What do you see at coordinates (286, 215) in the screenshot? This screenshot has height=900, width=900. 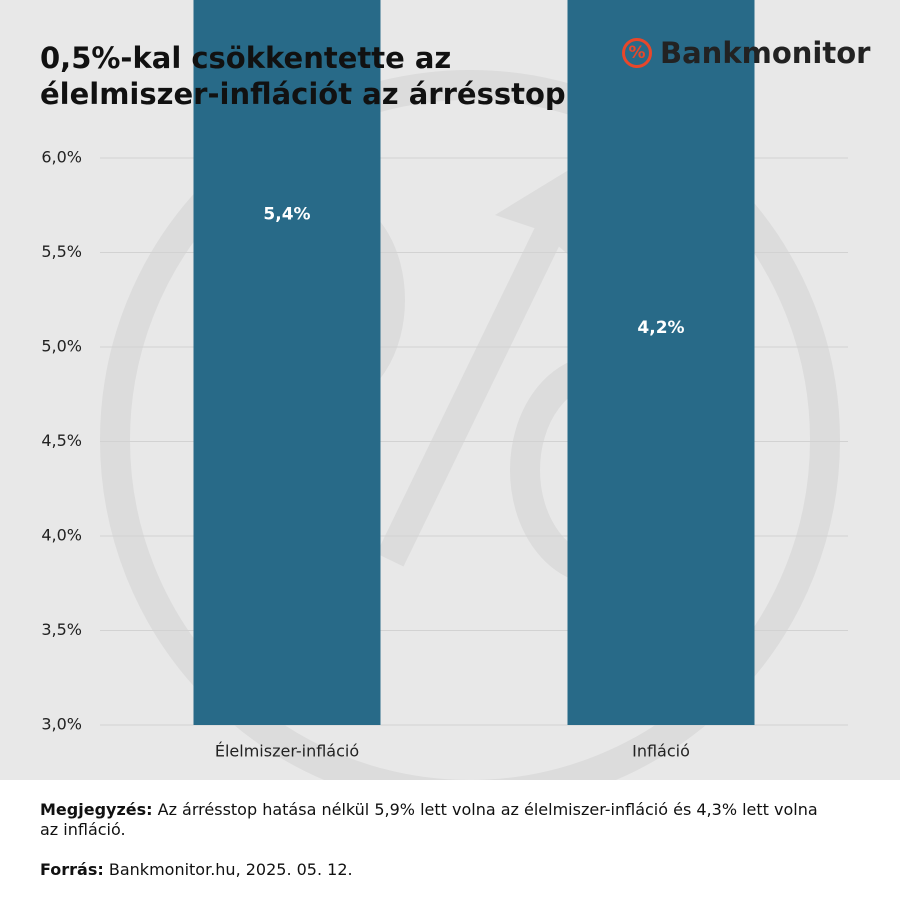 I see `data-label: 5,4%` at bounding box center [286, 215].